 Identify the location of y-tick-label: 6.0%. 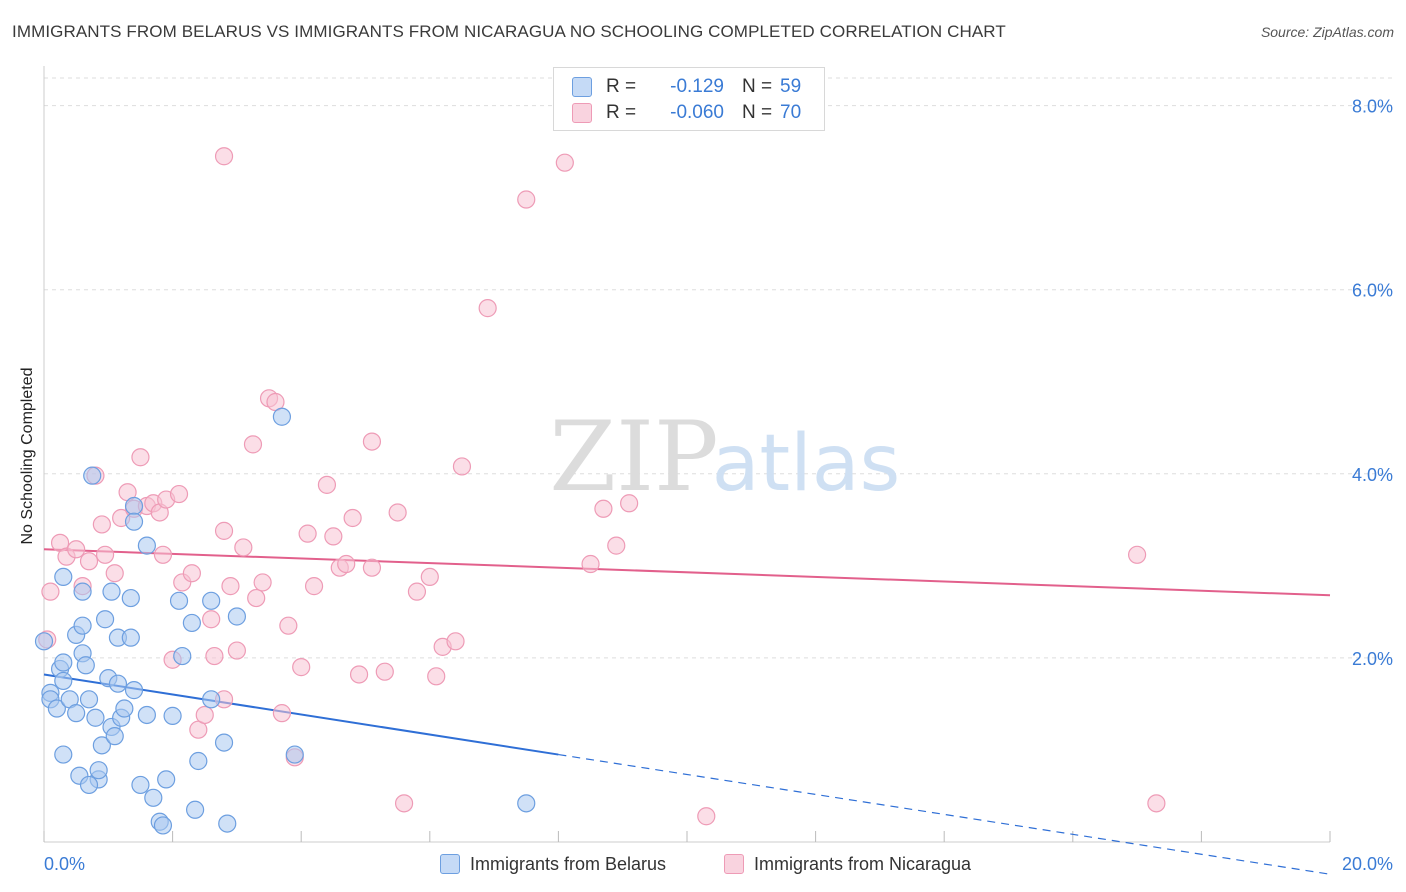
(1372, 291).